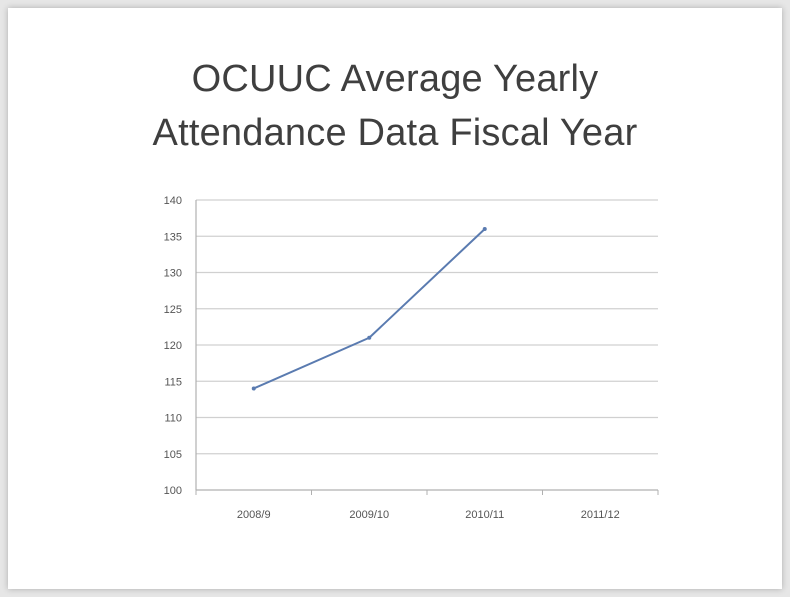 This screenshot has height=597, width=790. Describe the element at coordinates (173, 310) in the screenshot. I see `y-tick-label: 125` at that location.